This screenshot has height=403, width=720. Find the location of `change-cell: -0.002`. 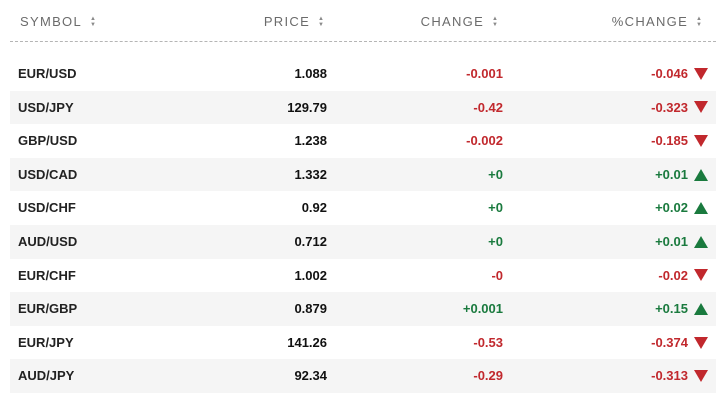

change-cell: -0.002 is located at coordinates (484, 141).